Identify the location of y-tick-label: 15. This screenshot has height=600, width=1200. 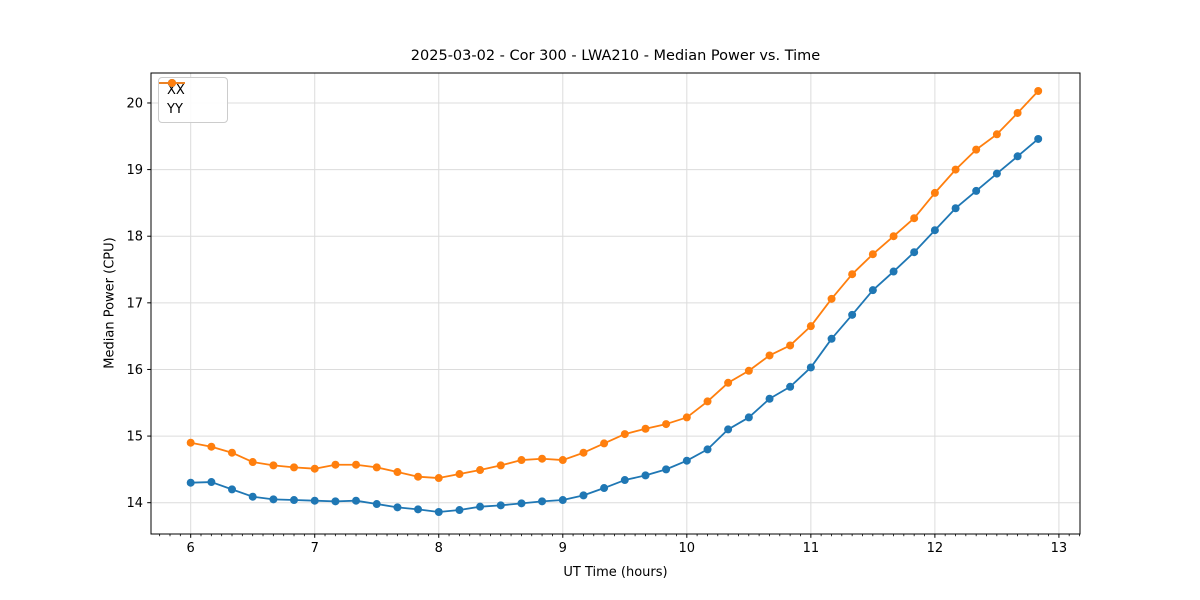
(134, 437).